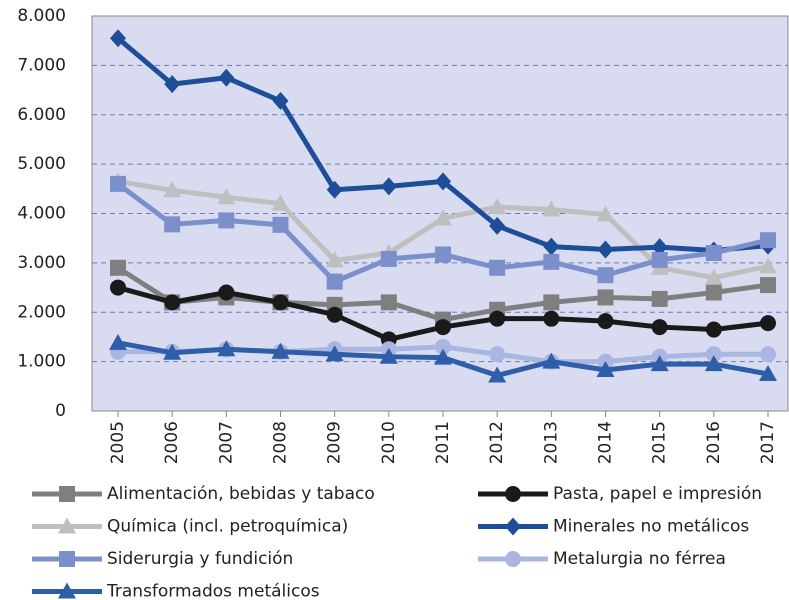 The height and width of the screenshot is (600, 789). I want to click on x-tick-label: 2017, so click(768, 442).